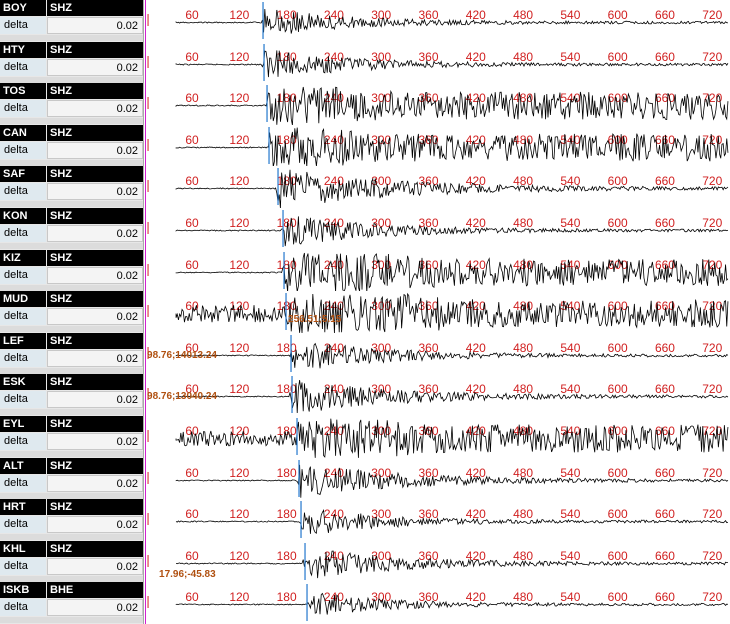 This screenshot has height=624, width=730. What do you see at coordinates (23, 49) in the screenshot?
I see `station-code: HTY` at bounding box center [23, 49].